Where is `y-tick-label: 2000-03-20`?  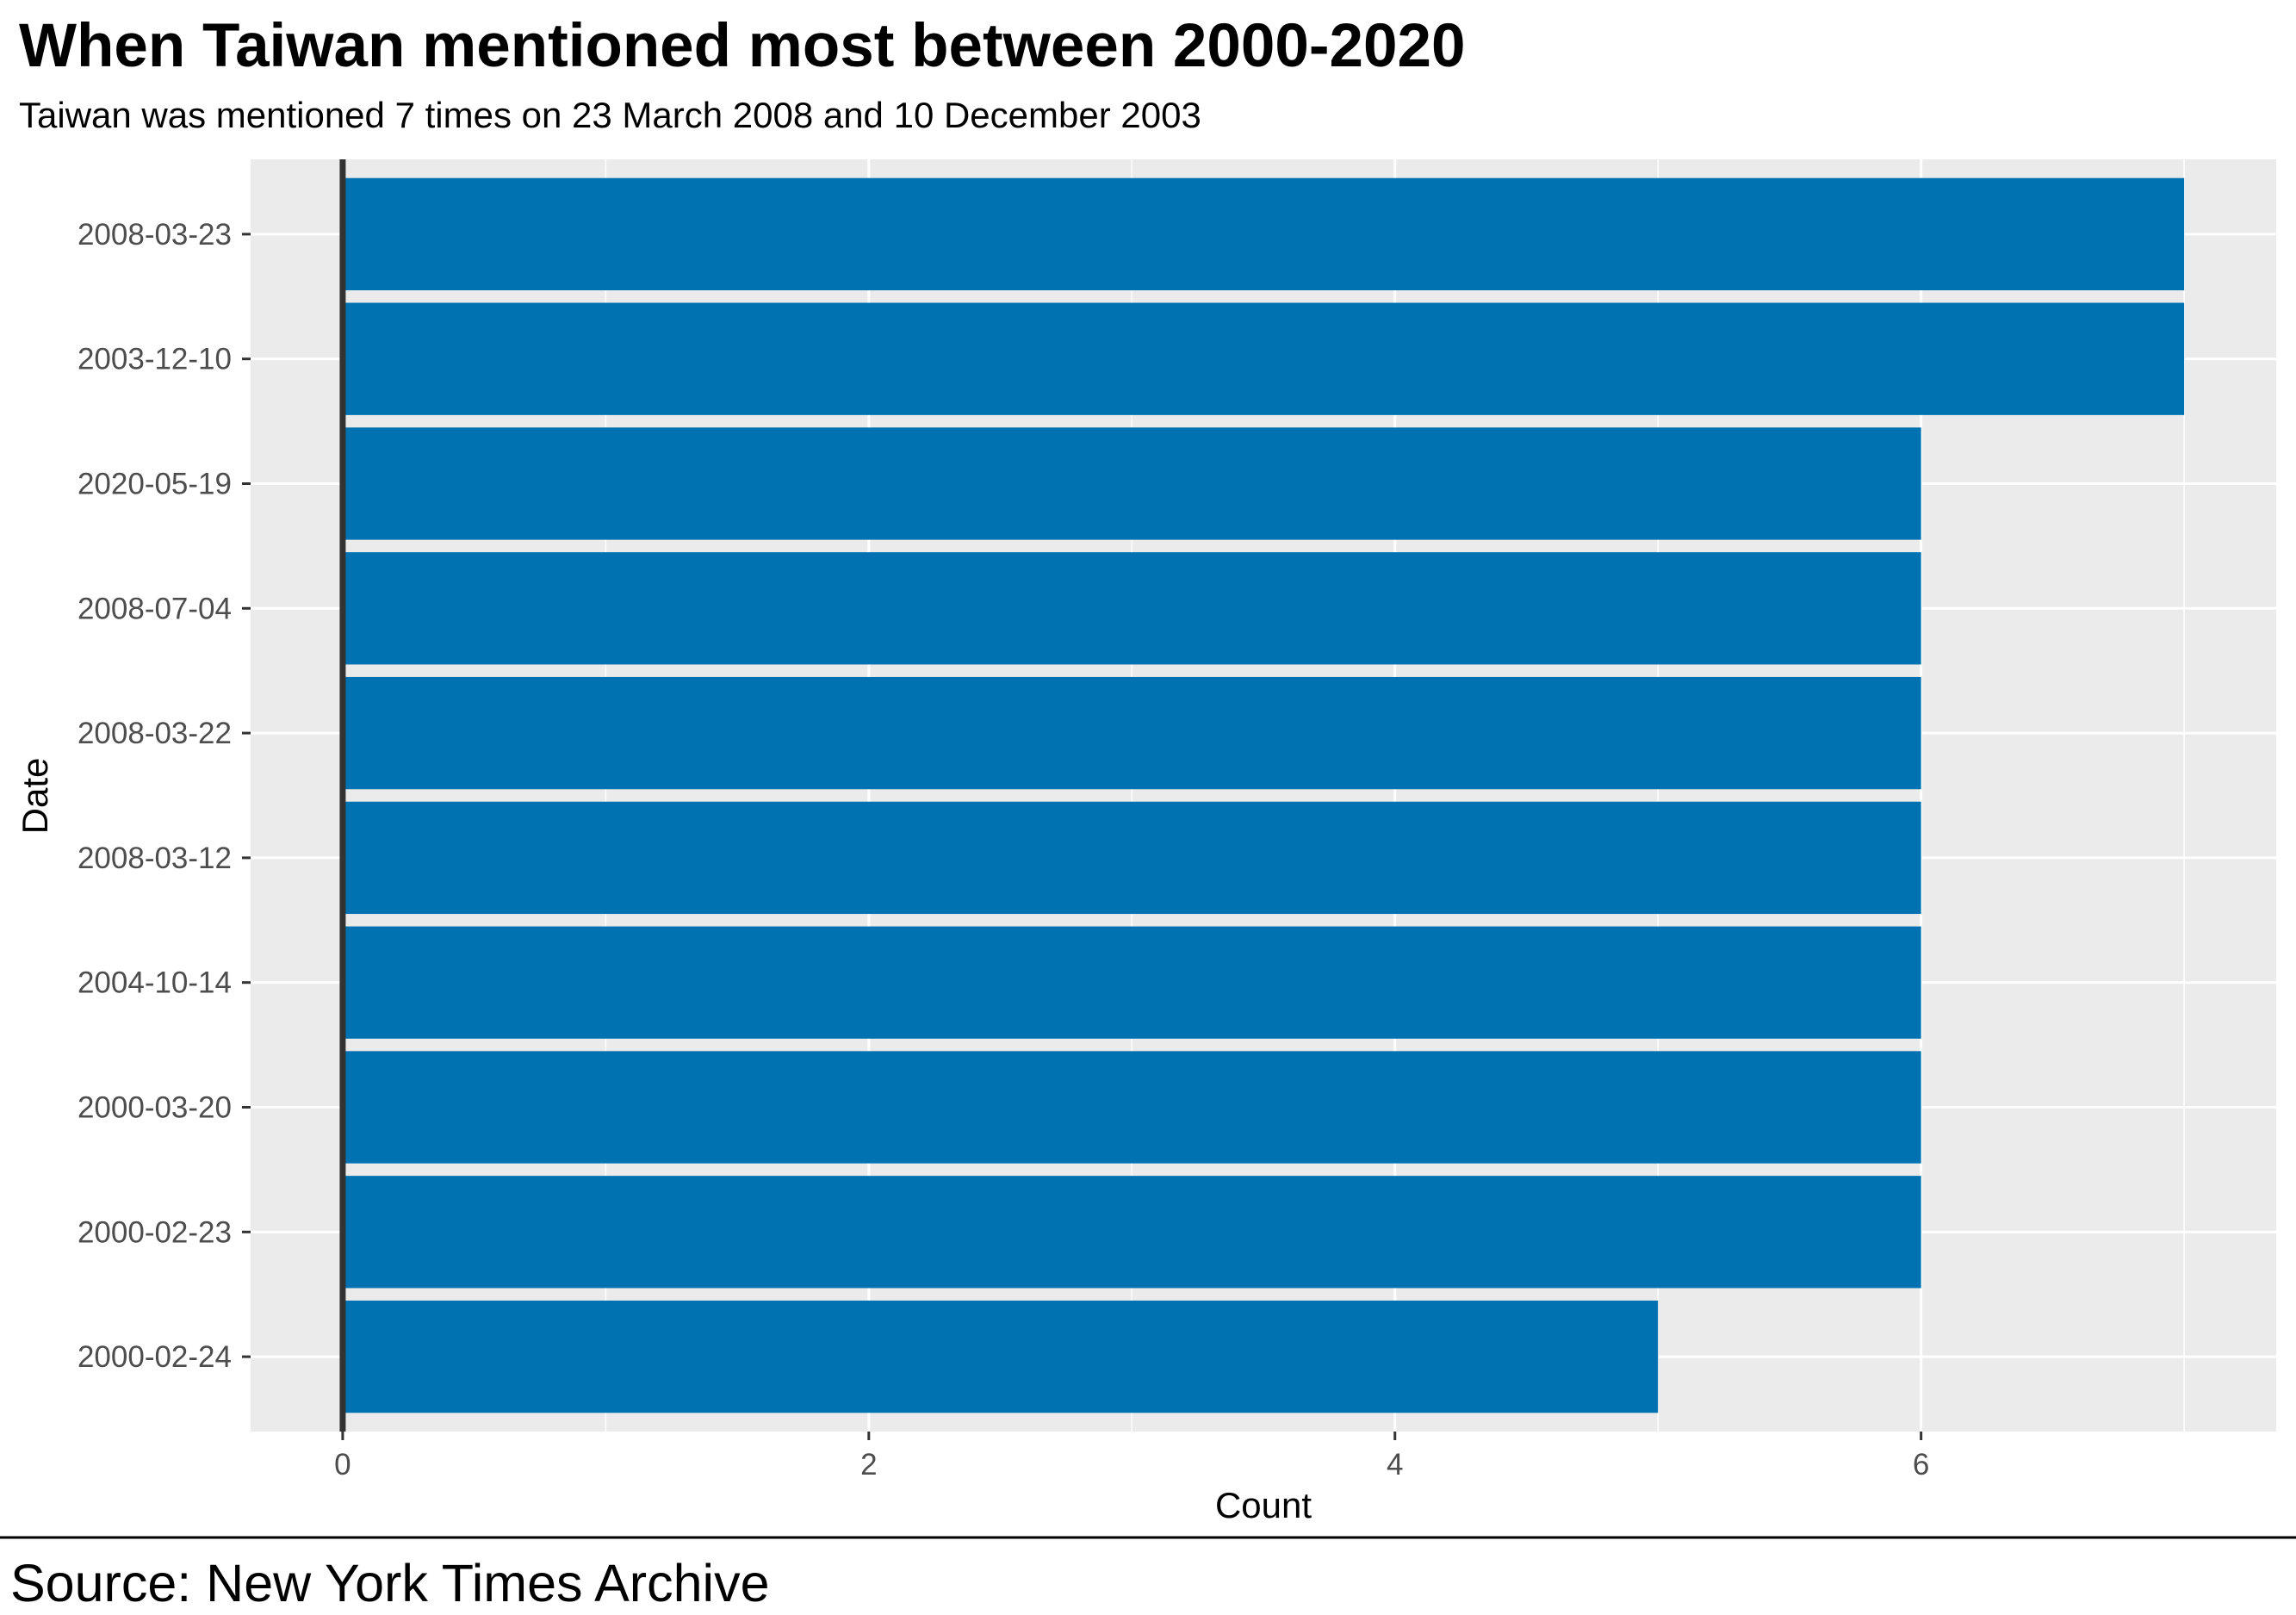
y-tick-label: 2000-03-20 is located at coordinates (155, 1108).